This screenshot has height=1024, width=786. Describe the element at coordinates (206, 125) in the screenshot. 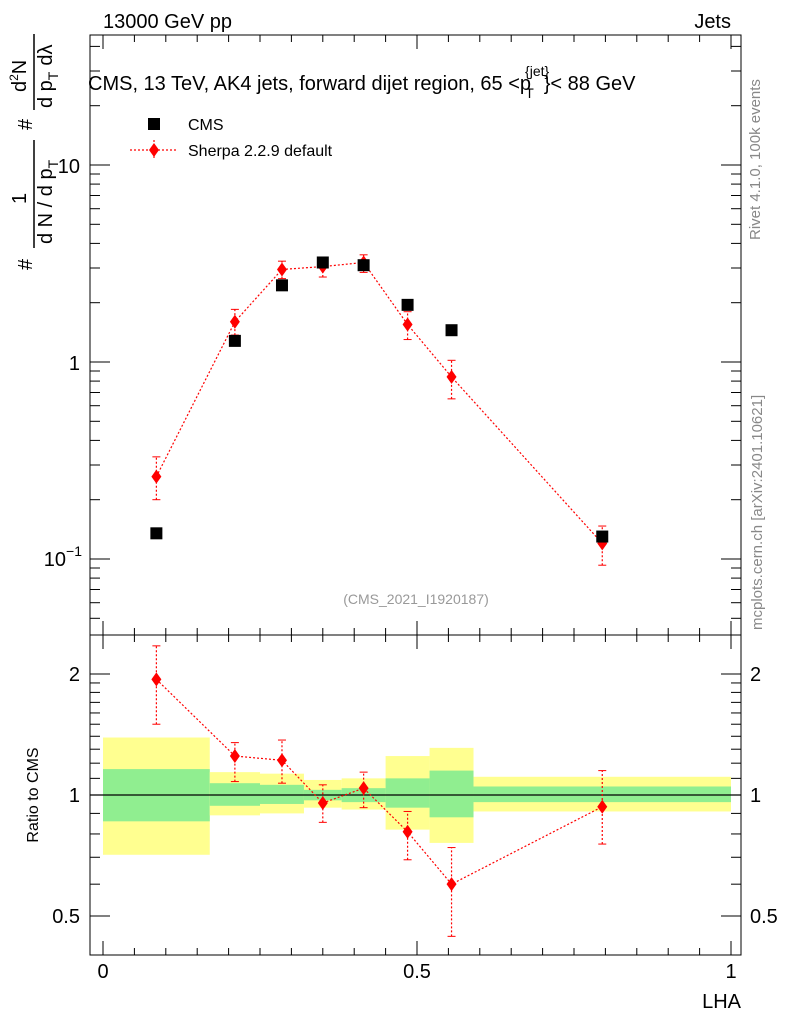

I see `legend-data-label: CMS` at that location.